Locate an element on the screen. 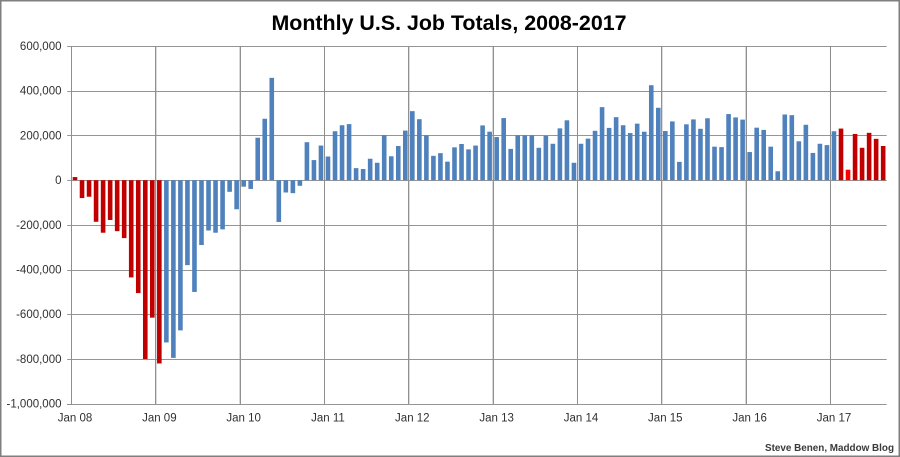 The width and height of the screenshot is (900, 457). svg-text: Jan 16 is located at coordinates (749, 419).